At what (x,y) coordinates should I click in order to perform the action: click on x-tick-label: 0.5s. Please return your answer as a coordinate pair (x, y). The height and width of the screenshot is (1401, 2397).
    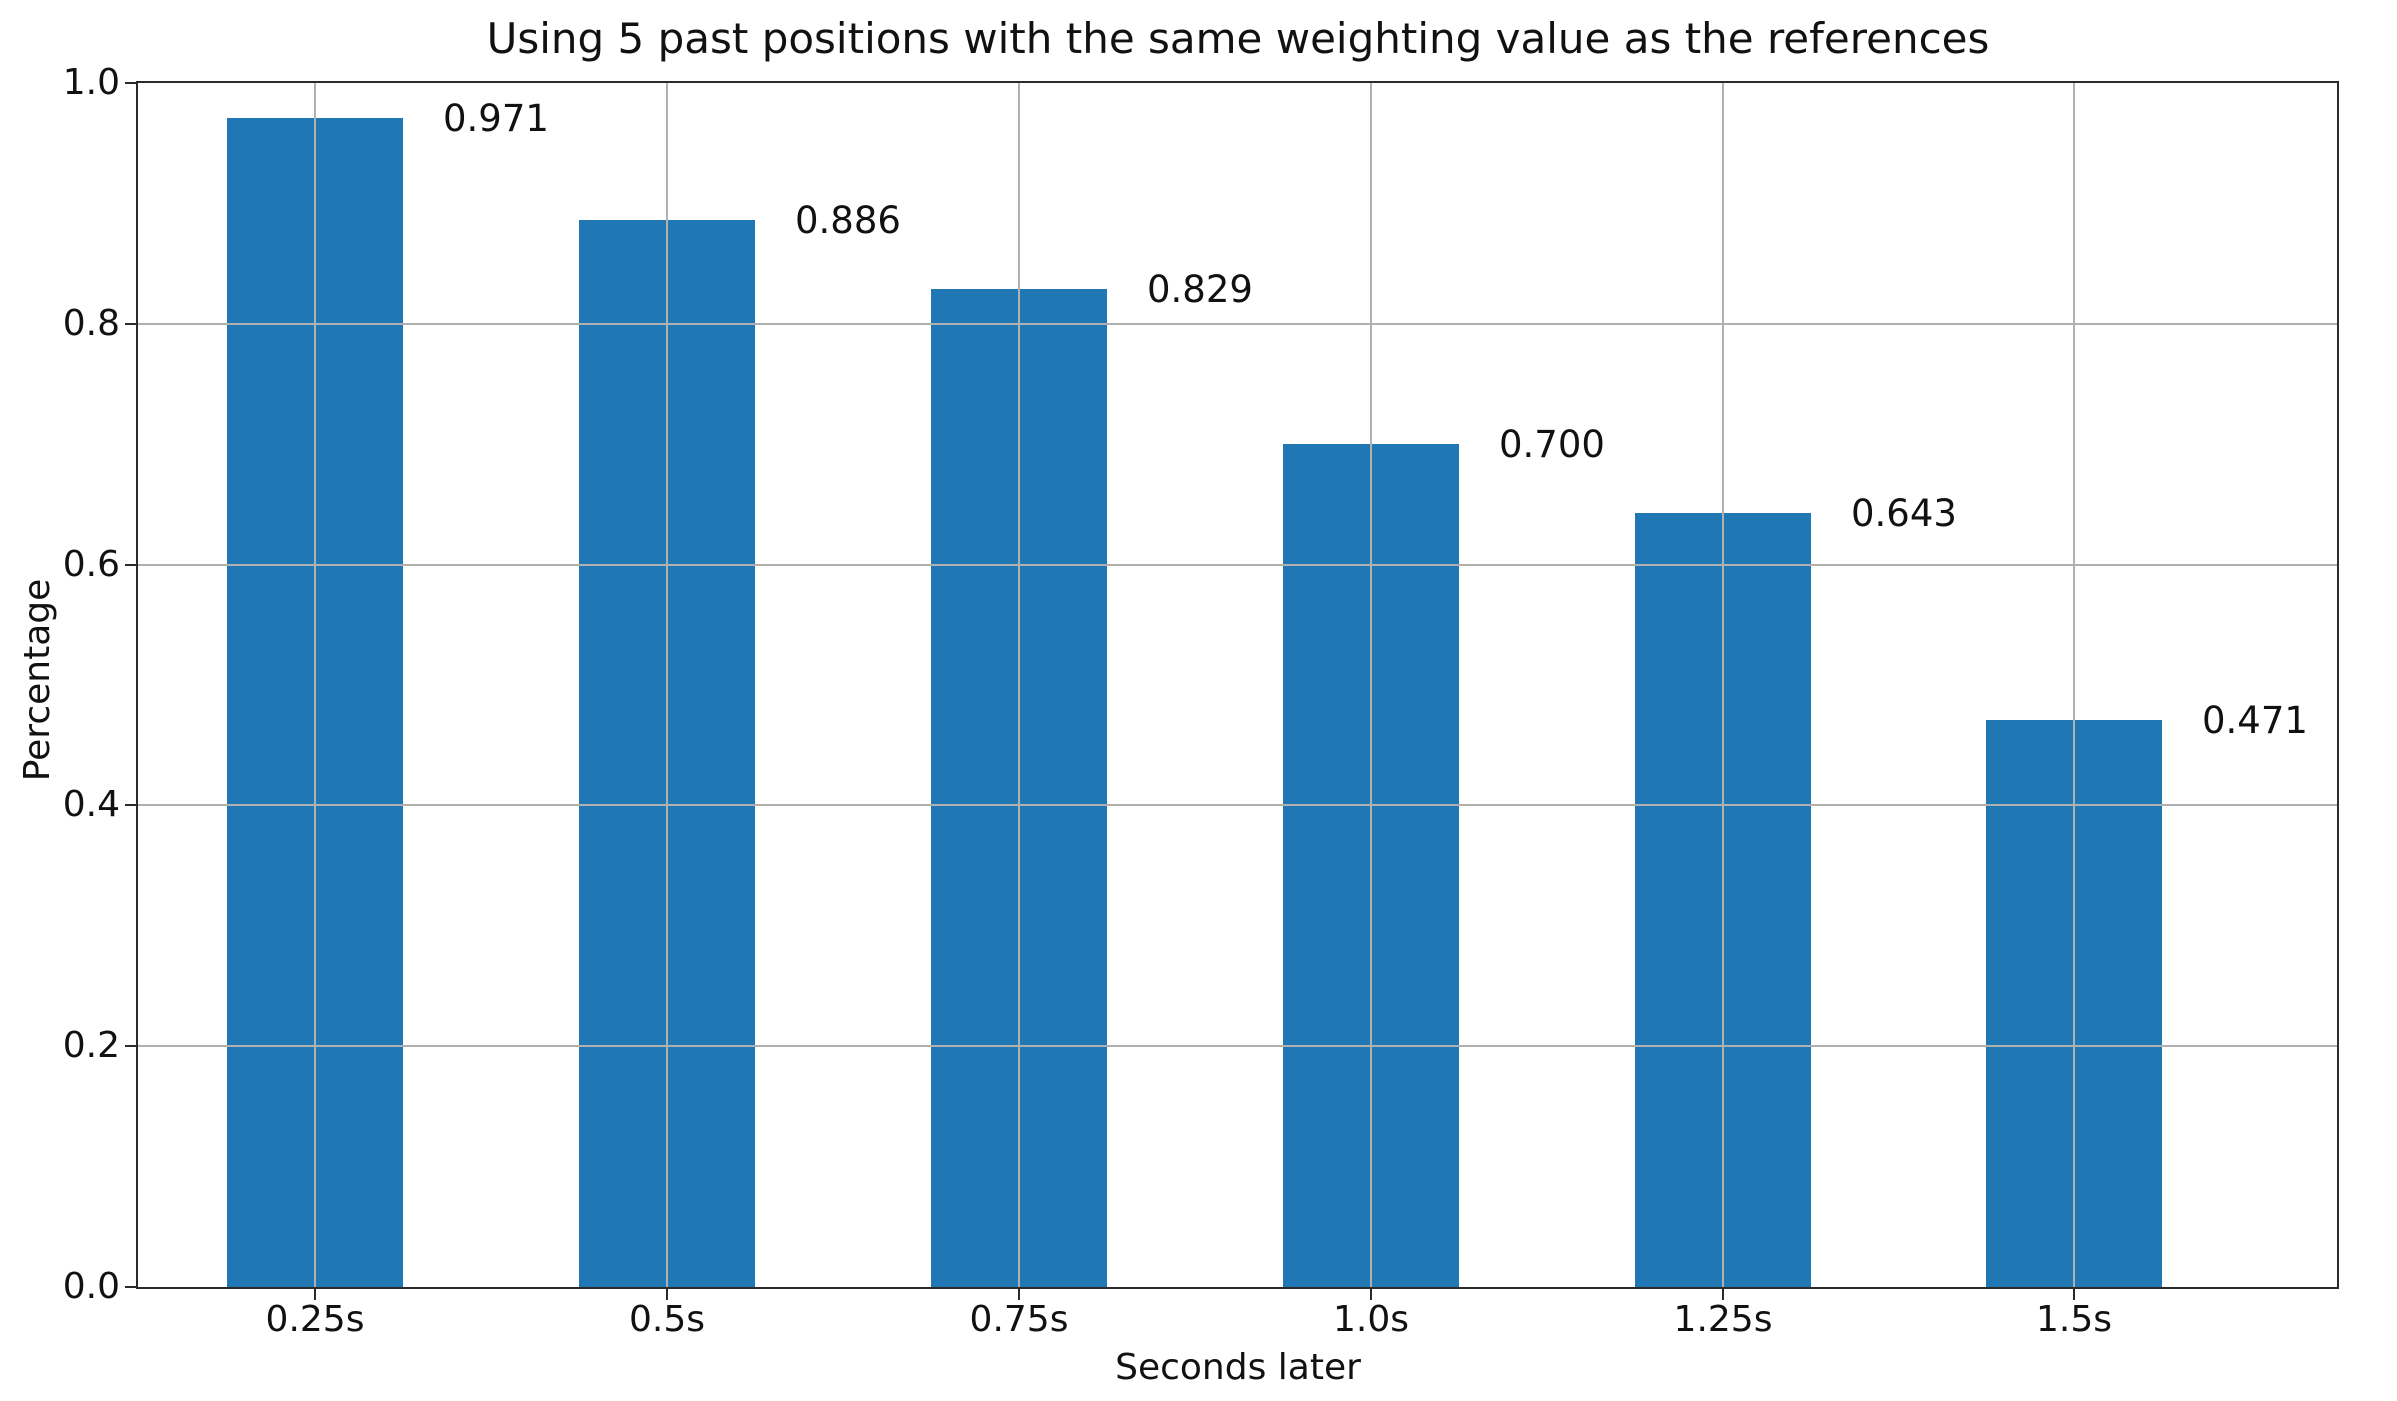
    Looking at the image, I should click on (667, 1319).